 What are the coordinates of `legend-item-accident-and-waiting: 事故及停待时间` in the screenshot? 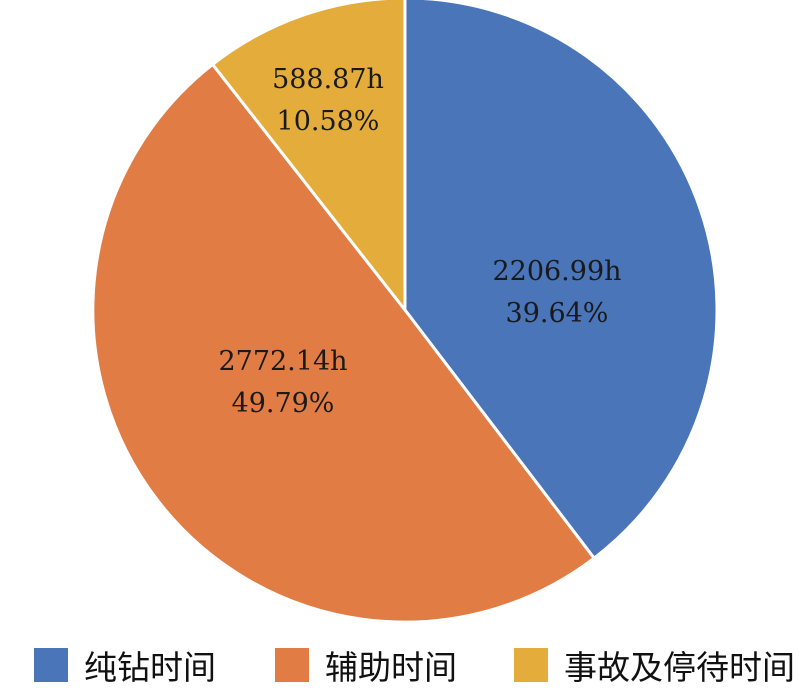 It's located at (654, 665).